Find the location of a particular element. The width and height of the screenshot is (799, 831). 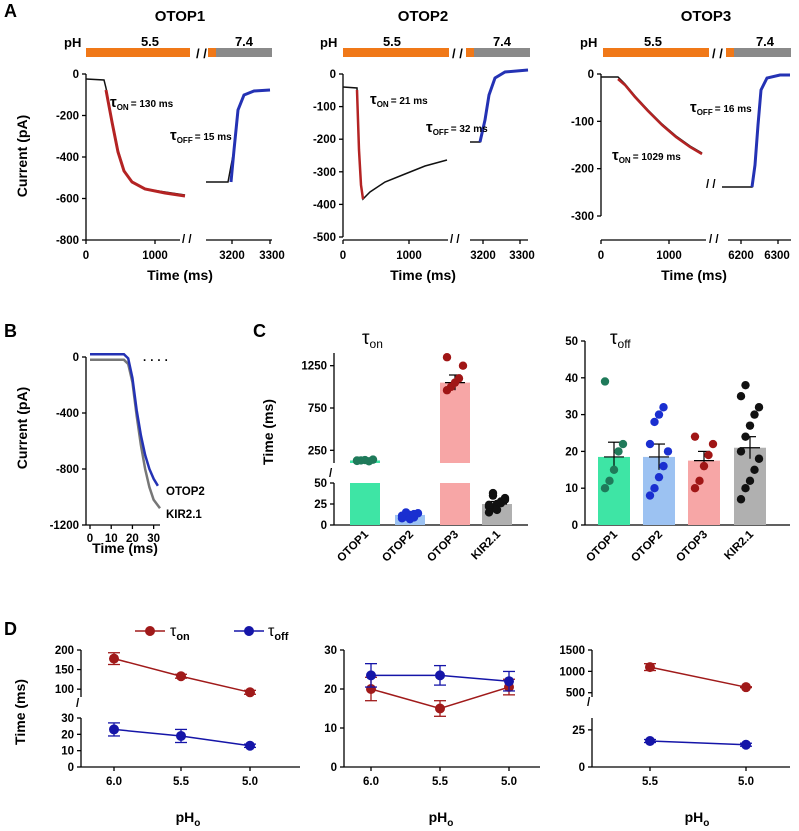

x-tick-label: 30 is located at coordinates (153, 539).